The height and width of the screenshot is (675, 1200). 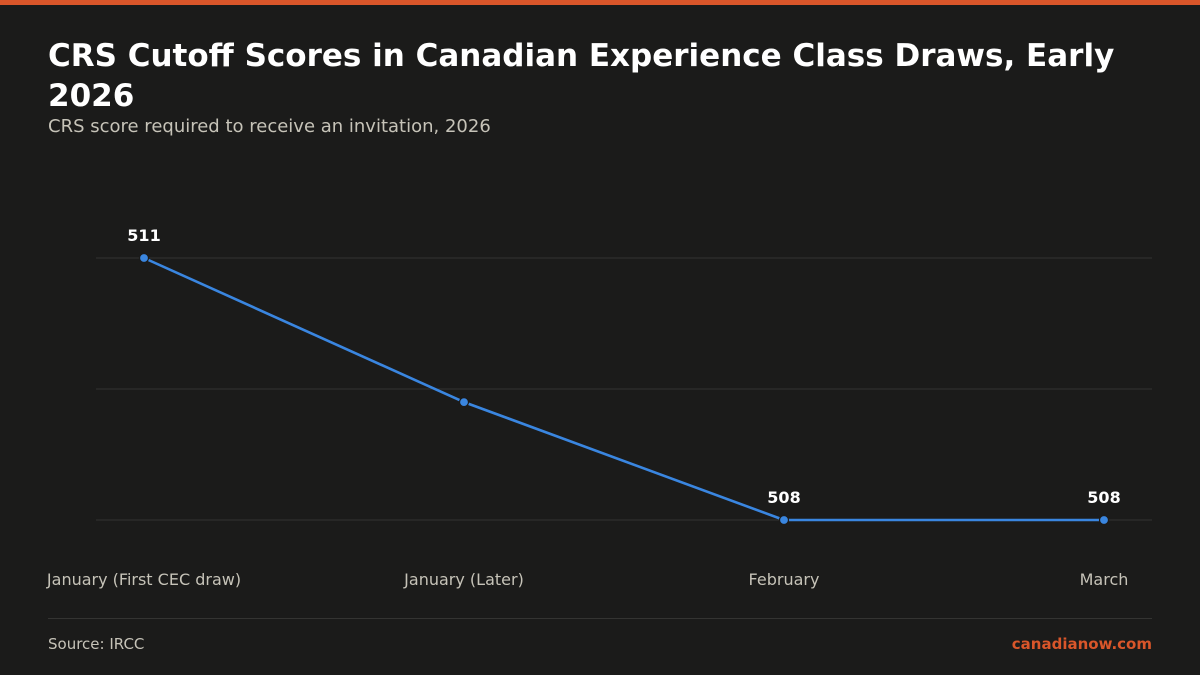 I want to click on brand-link: canadianow.com, so click(x=1081, y=644).